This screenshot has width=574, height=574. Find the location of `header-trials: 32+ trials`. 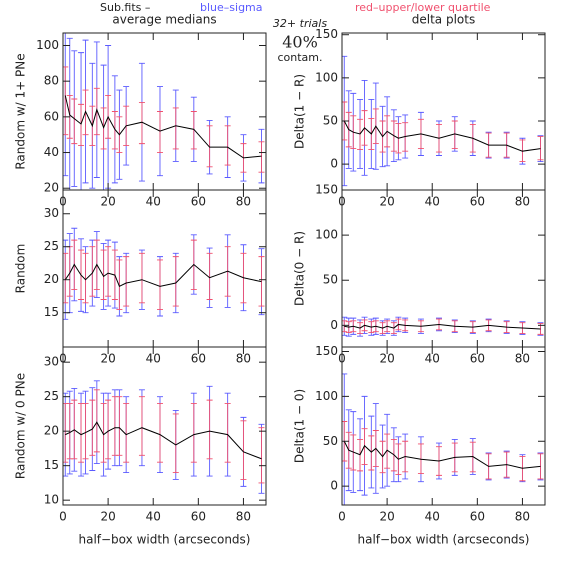

header-trials: 32+ trials is located at coordinates (300, 23).